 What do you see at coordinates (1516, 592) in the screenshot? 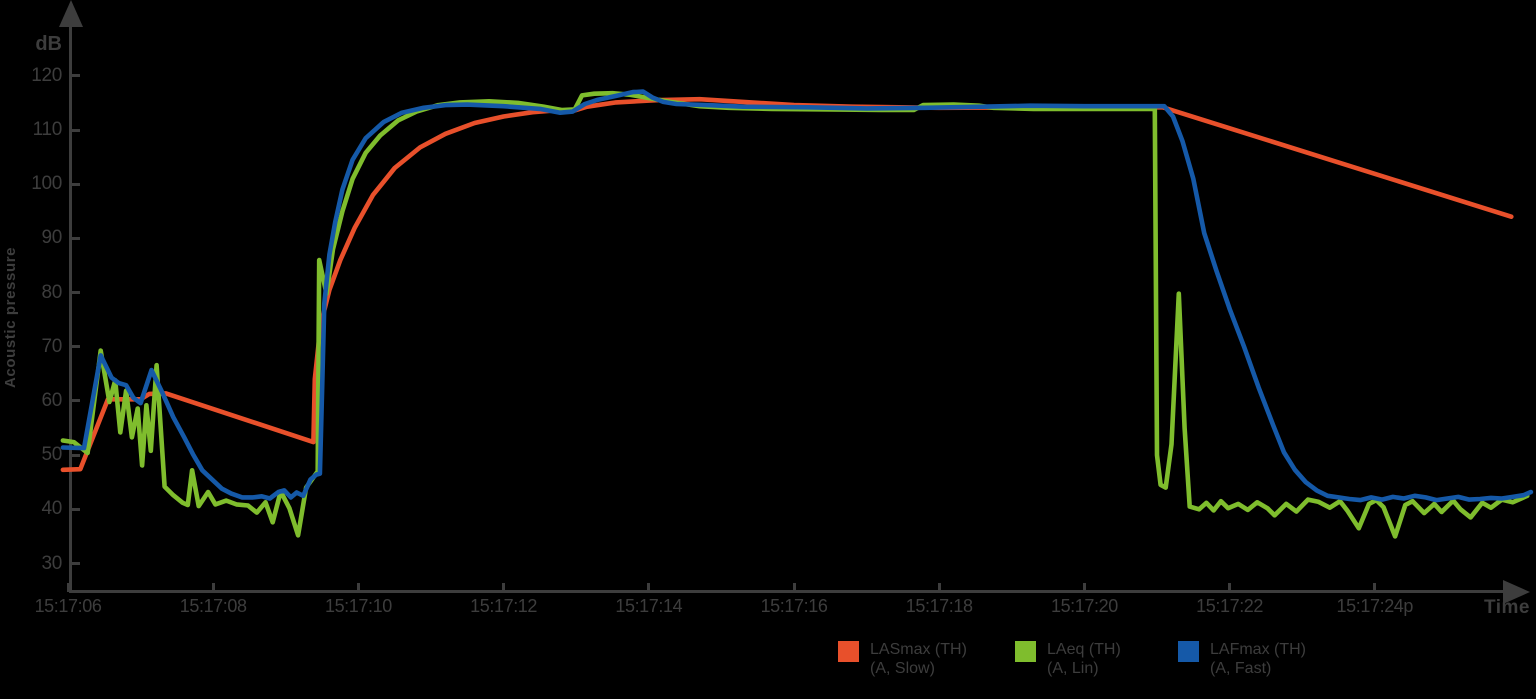
I see `x-axis-arrow-icon` at bounding box center [1516, 592].